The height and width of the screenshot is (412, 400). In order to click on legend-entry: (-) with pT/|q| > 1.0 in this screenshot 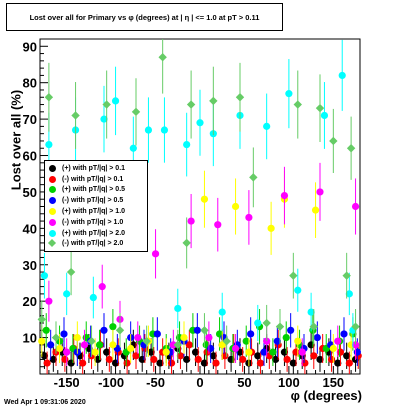, I will do `click(97, 222)`.